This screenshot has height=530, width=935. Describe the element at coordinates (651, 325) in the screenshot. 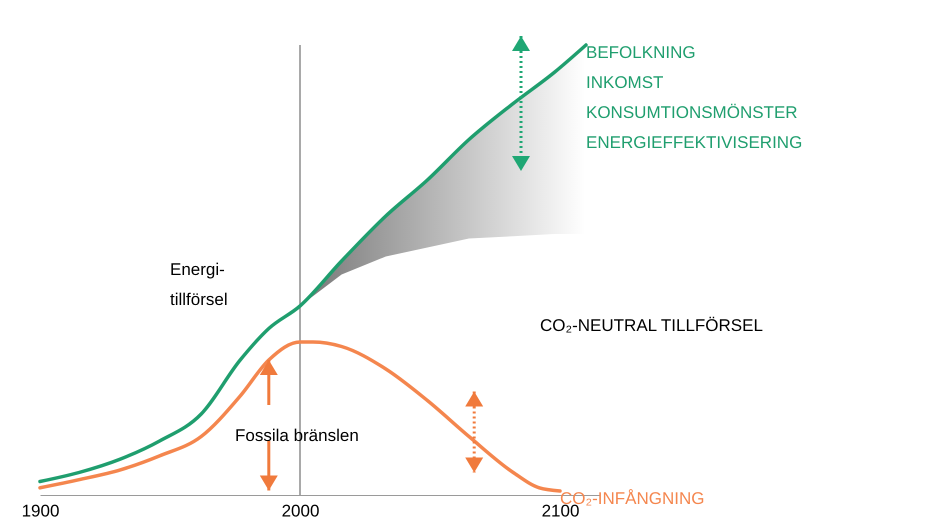

I see `annotation: CO₂-NEUTRAL TILLFÖRSEL` at that location.